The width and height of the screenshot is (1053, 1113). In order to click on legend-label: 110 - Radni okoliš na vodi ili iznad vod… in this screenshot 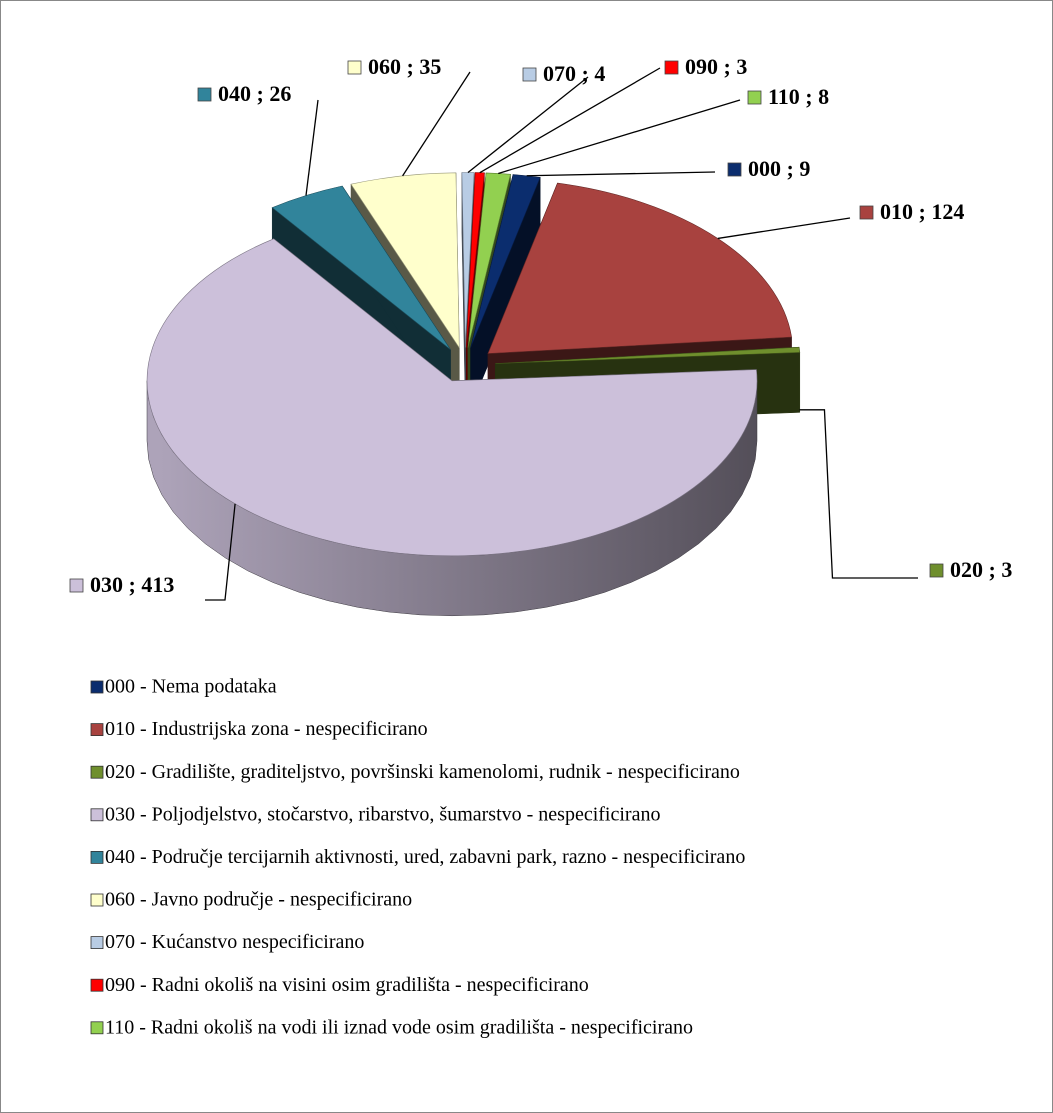, I will do `click(399, 1027)`.